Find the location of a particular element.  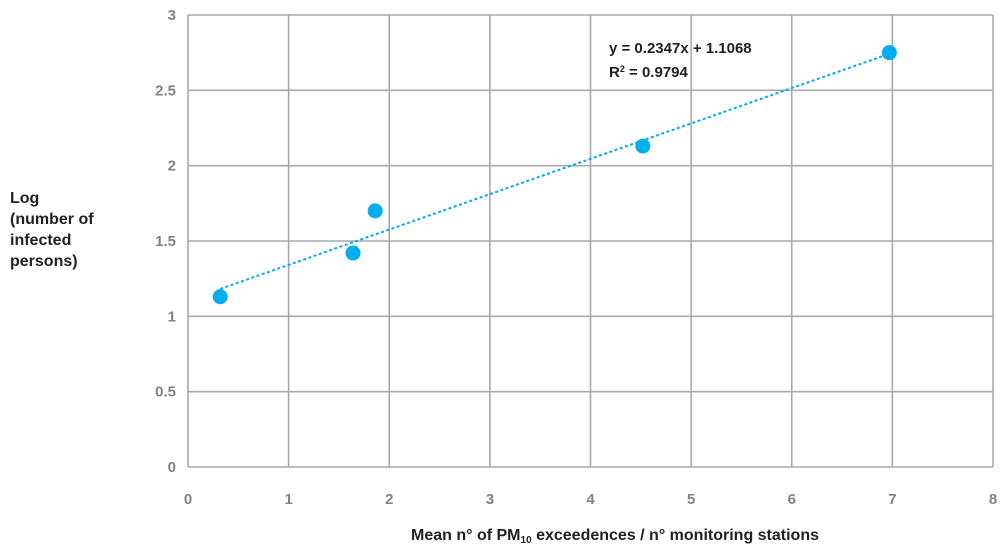

y-tick-label: 1.5 is located at coordinates (165, 241).